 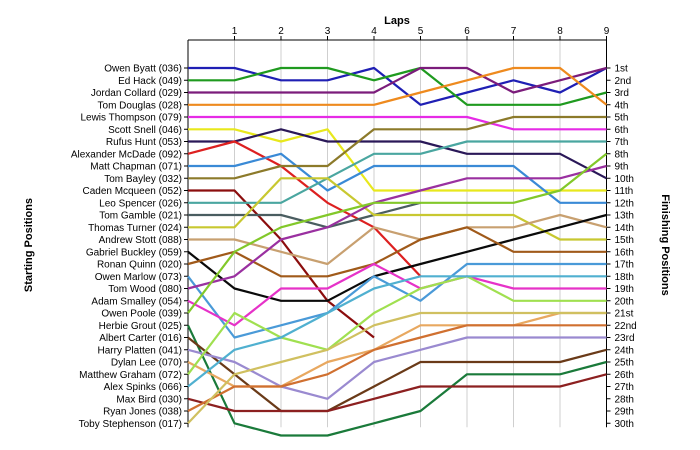 I want to click on starting-position-label: Adam Smalley (054), so click(x=136, y=301).